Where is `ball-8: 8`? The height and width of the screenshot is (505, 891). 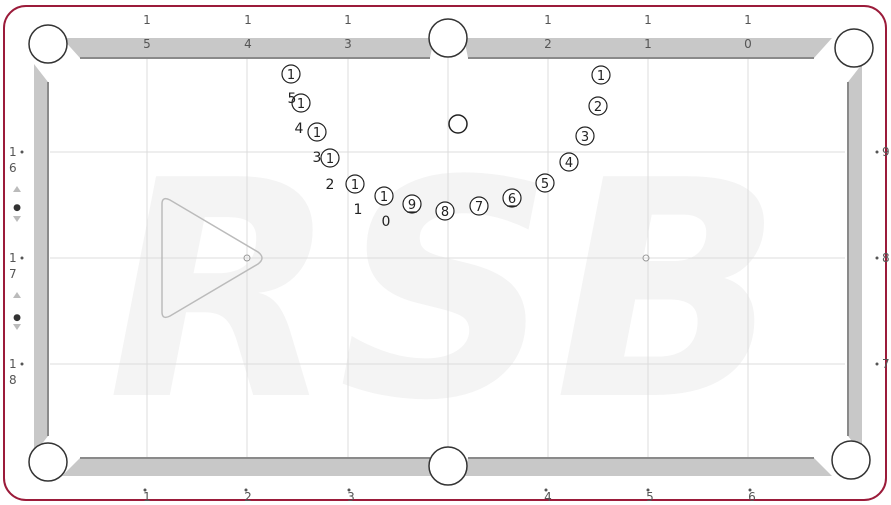
ball-8: 8 is located at coordinates (445, 211).